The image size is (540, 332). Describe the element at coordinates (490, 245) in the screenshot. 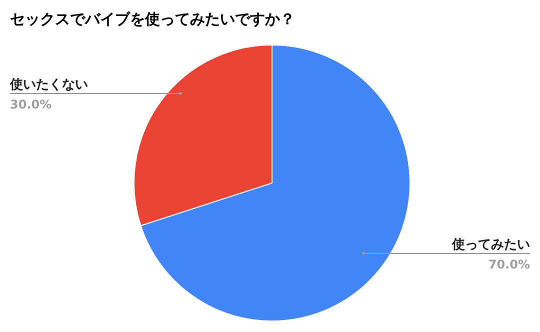

I see `slice-label: 使ってみたい` at that location.